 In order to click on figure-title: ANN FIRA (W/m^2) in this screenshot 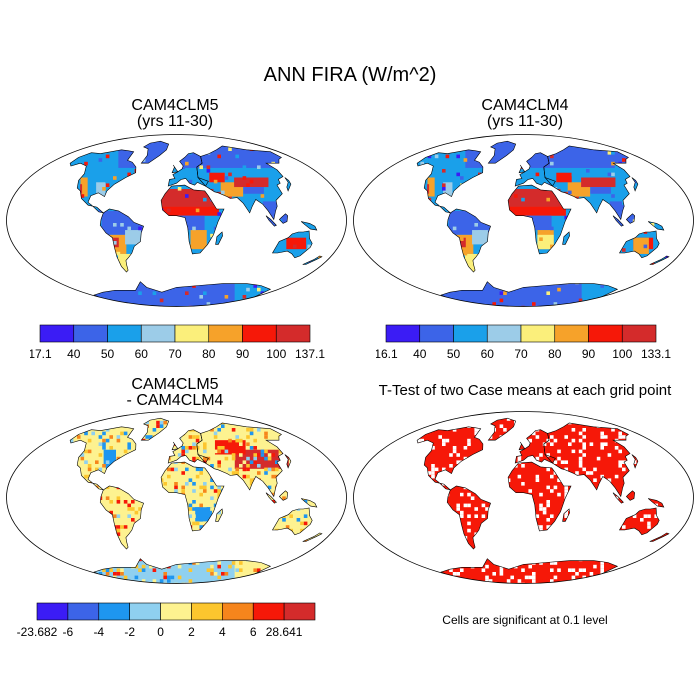, I will do `click(350, 75)`.